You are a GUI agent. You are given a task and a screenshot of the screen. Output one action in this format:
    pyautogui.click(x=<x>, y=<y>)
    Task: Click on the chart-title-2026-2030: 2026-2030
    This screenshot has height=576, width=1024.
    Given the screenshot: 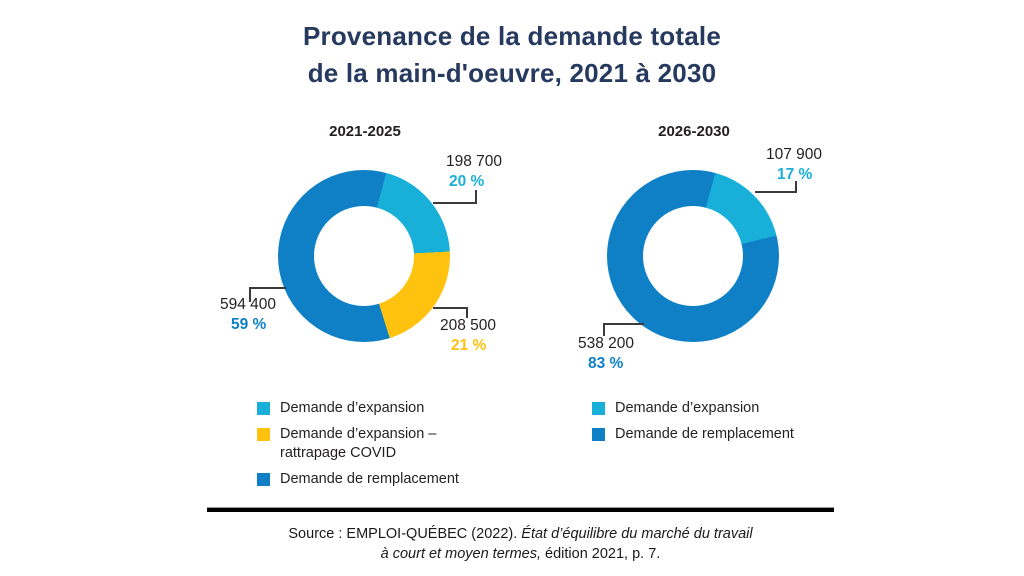 What is the action you would take?
    pyautogui.click(x=694, y=131)
    